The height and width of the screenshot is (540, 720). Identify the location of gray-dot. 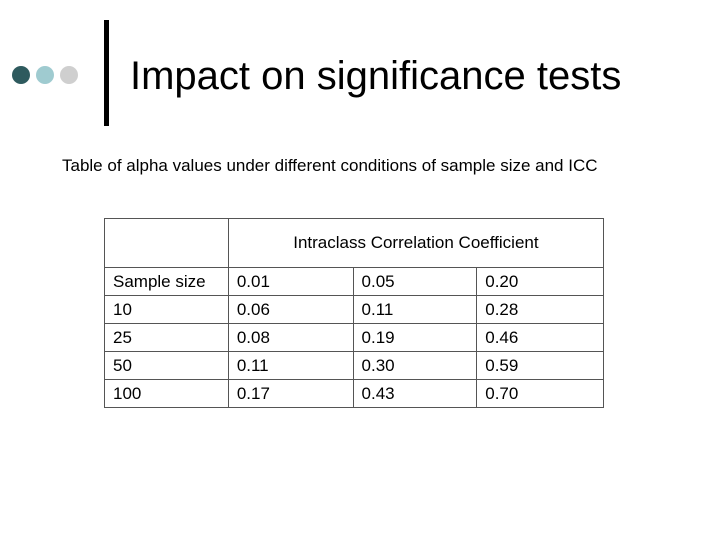
(69, 75).